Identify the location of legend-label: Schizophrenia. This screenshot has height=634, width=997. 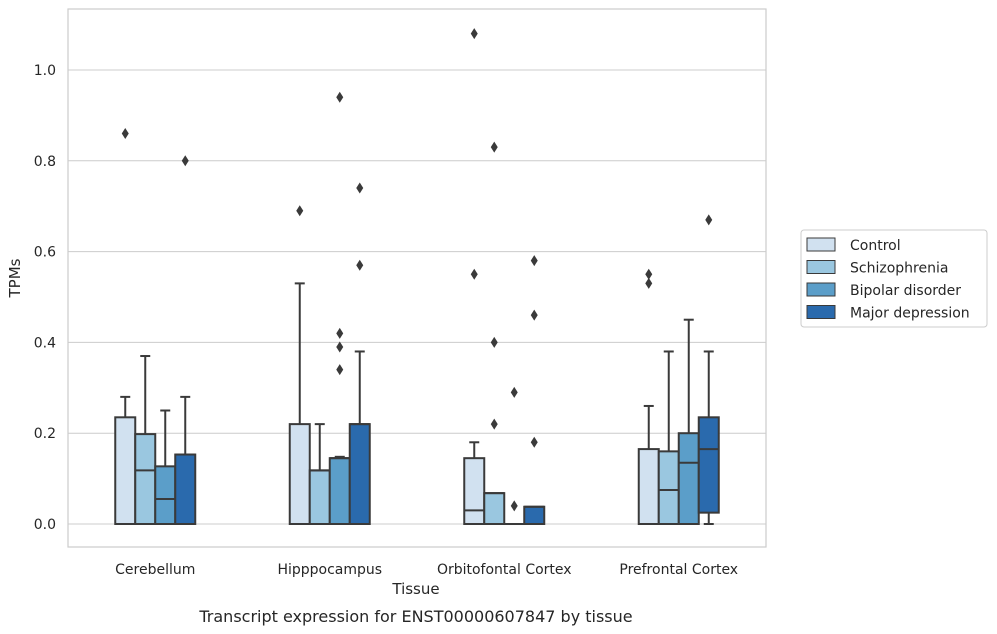
(899, 269).